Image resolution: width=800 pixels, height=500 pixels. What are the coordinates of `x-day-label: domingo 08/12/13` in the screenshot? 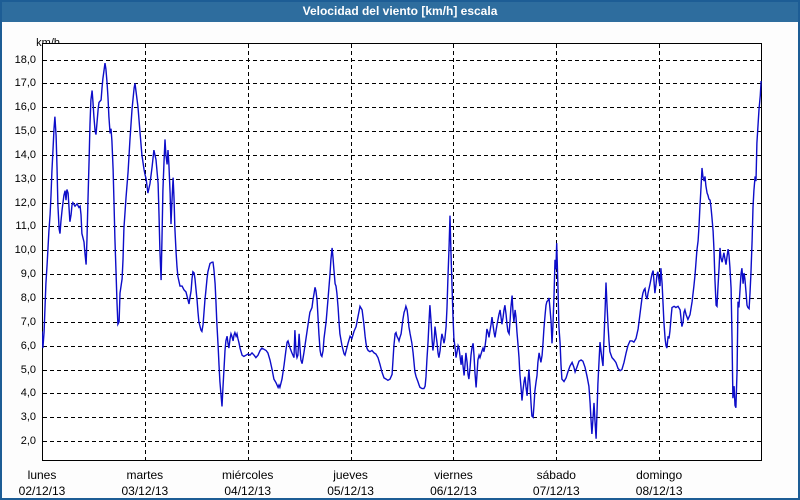 It's located at (659, 483).